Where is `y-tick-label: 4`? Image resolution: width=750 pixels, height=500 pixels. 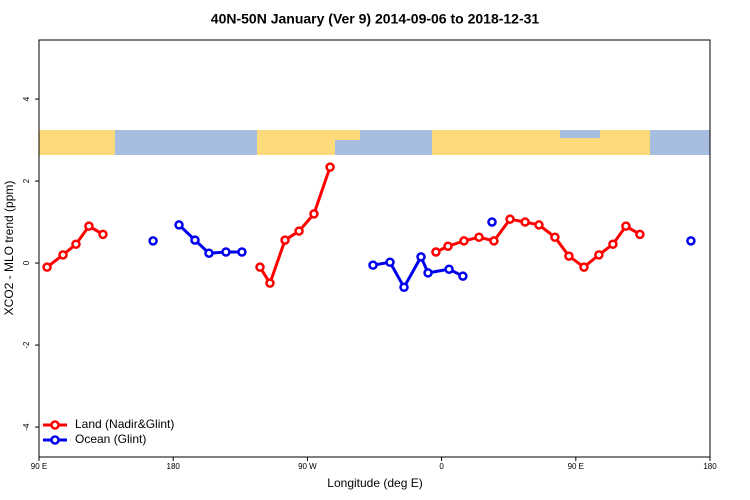
y-tick-label: 4 is located at coordinates (26, 98).